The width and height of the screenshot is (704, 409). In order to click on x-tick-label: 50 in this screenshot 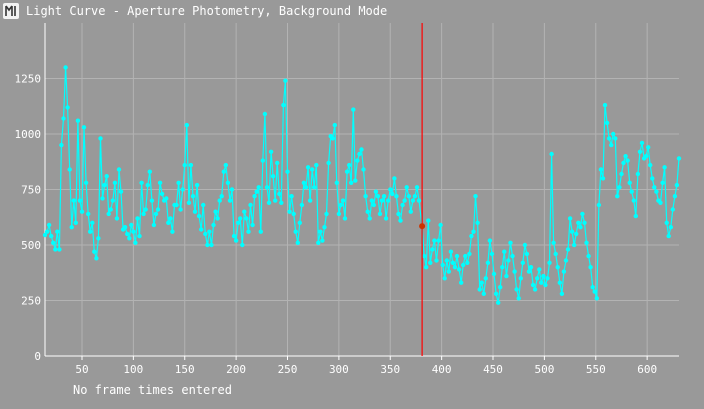, I will do `click(81, 369)`.